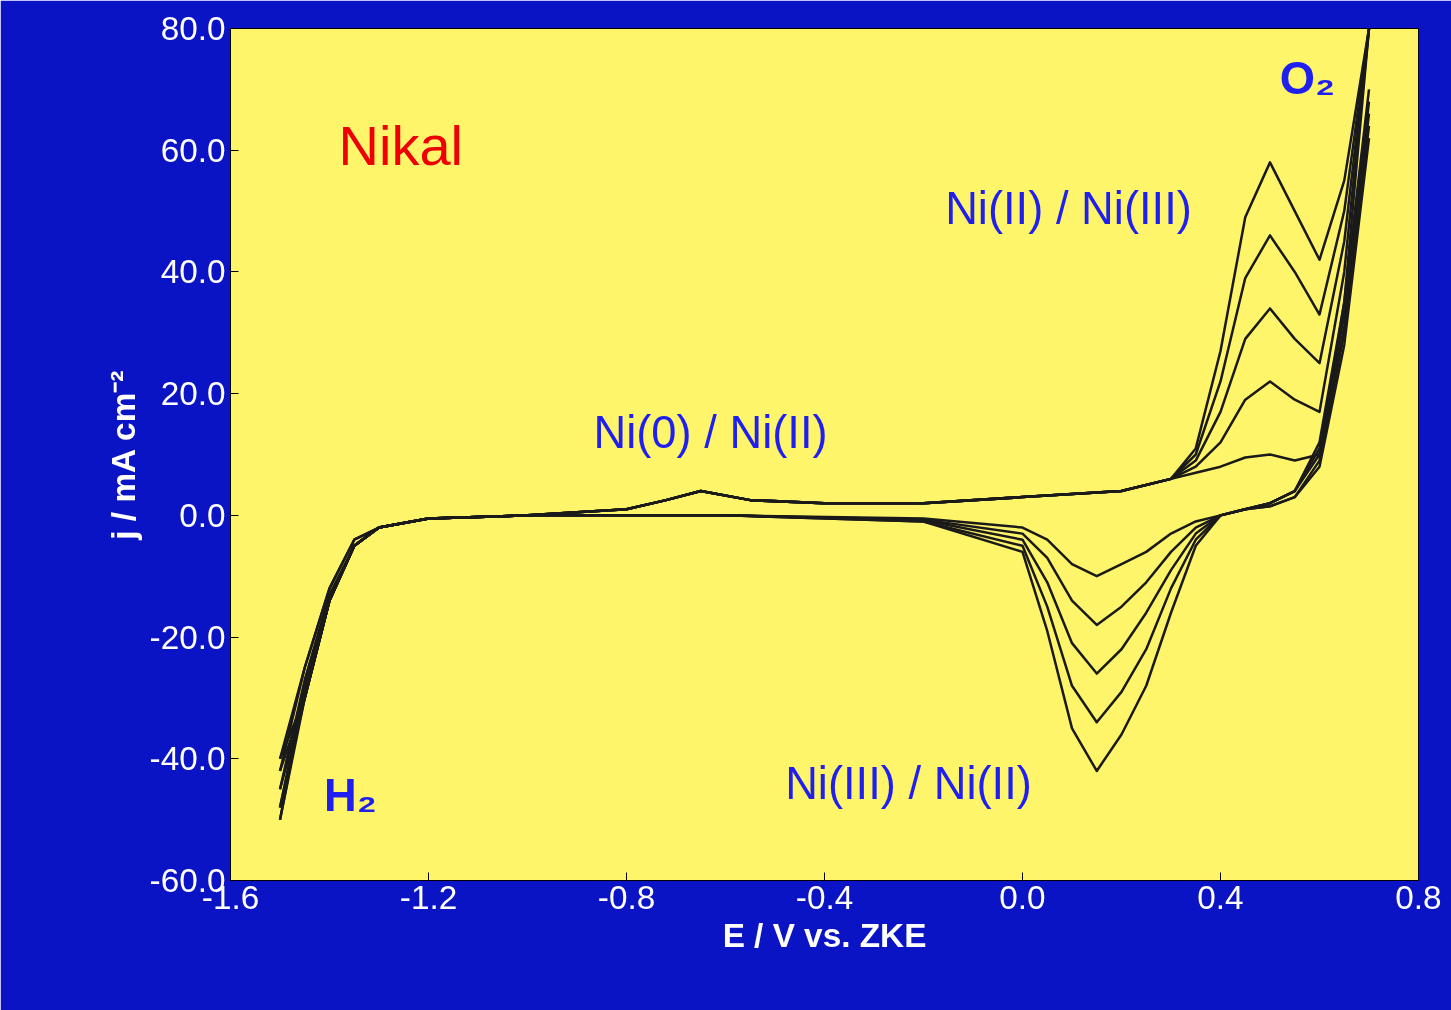 This screenshot has width=1451, height=1010. I want to click on x-tick-label: 0.8, so click(1418, 897).